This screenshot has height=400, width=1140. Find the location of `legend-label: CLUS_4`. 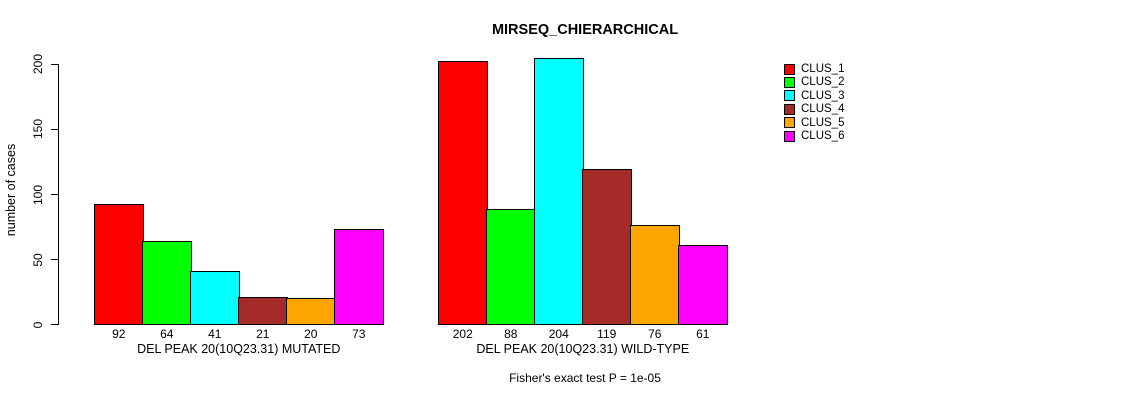

legend-label: CLUS_4 is located at coordinates (823, 109).